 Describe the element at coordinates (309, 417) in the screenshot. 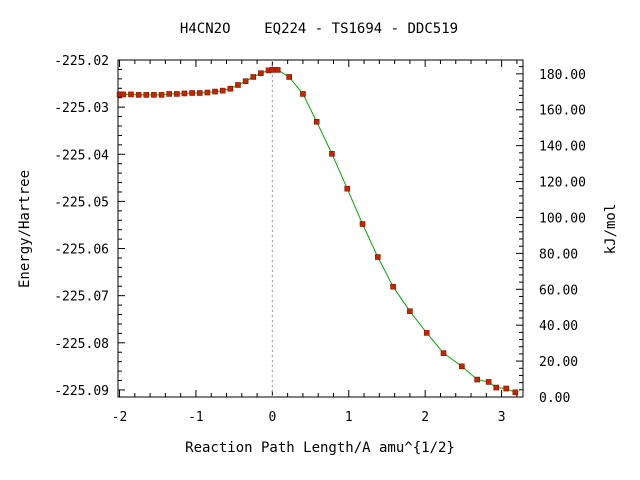

I see `x-axis-tick-labels: -2 -1 0 1 2 3` at that location.